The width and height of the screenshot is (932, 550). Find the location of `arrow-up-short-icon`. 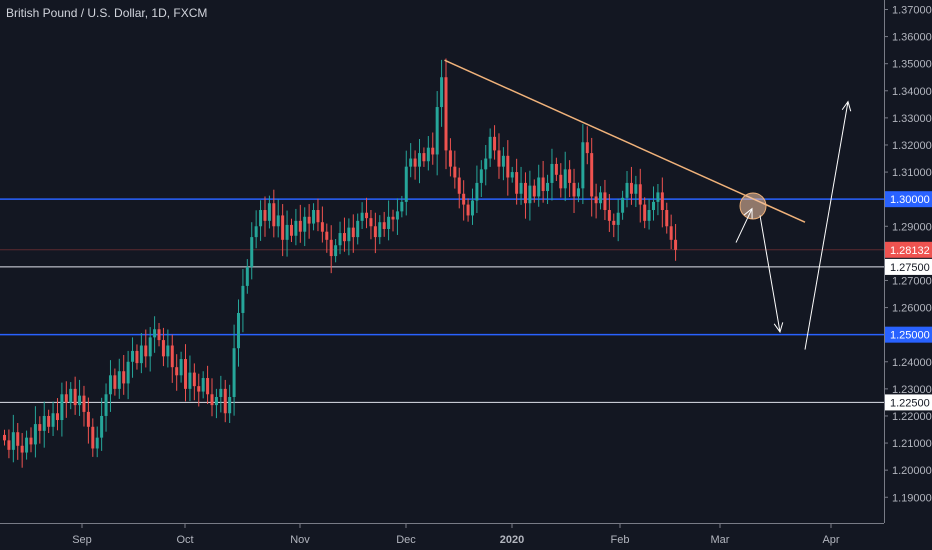

arrow-up-short-icon is located at coordinates (744, 225).